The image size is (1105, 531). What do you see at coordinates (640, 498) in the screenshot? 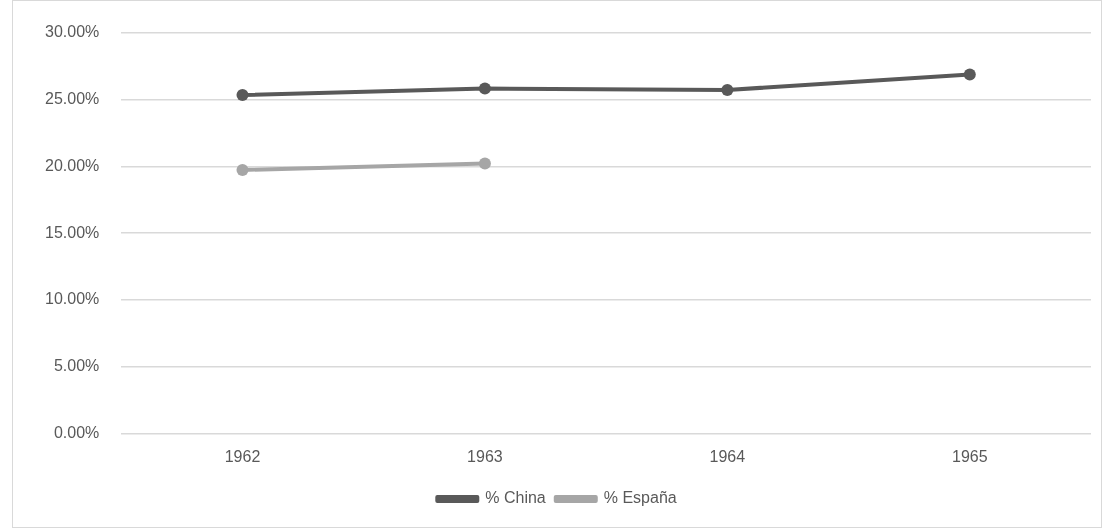
I see `legend-label: % España` at bounding box center [640, 498].